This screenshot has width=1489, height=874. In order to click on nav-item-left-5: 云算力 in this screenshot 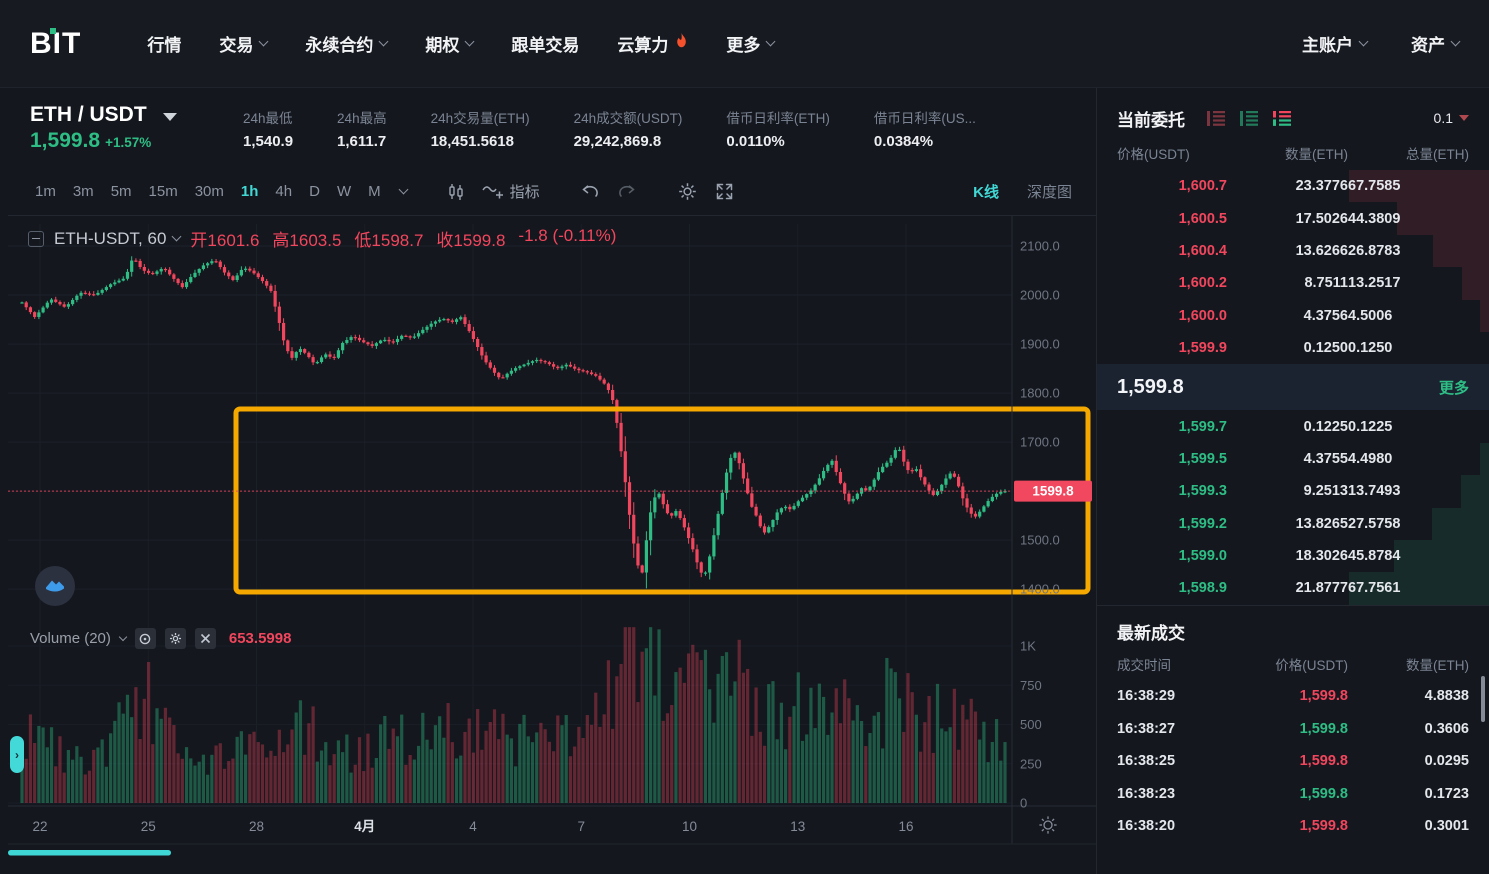, I will do `click(652, 43)`.